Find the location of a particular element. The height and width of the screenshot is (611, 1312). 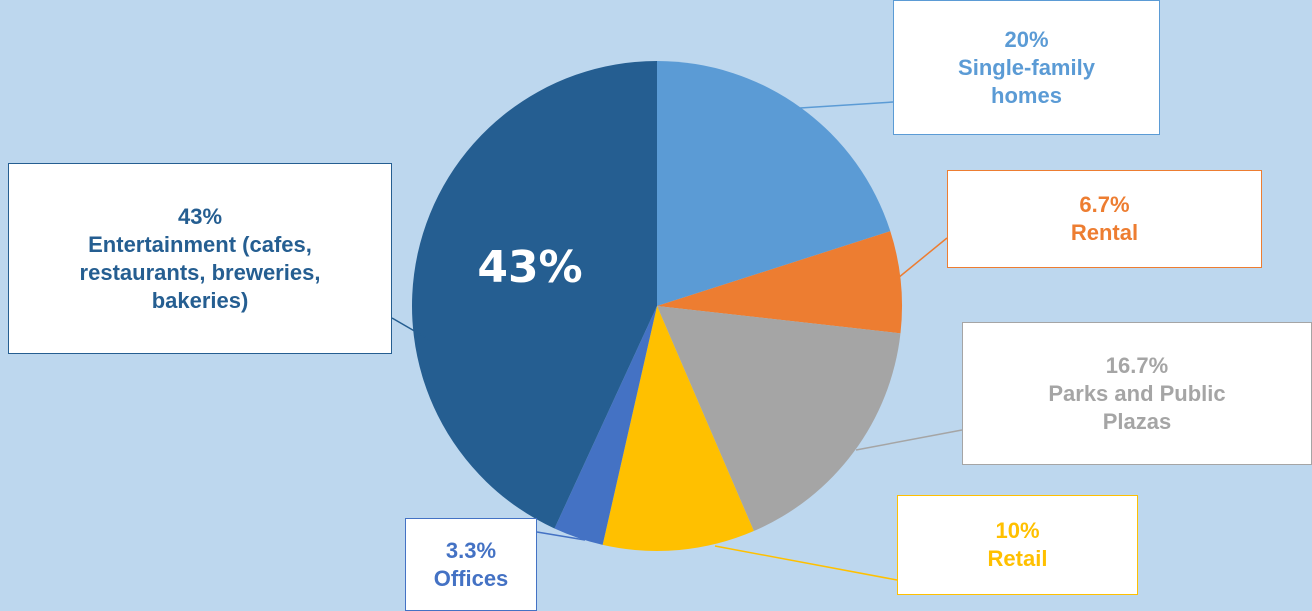

value-label: 3.3% is located at coordinates (471, 550).